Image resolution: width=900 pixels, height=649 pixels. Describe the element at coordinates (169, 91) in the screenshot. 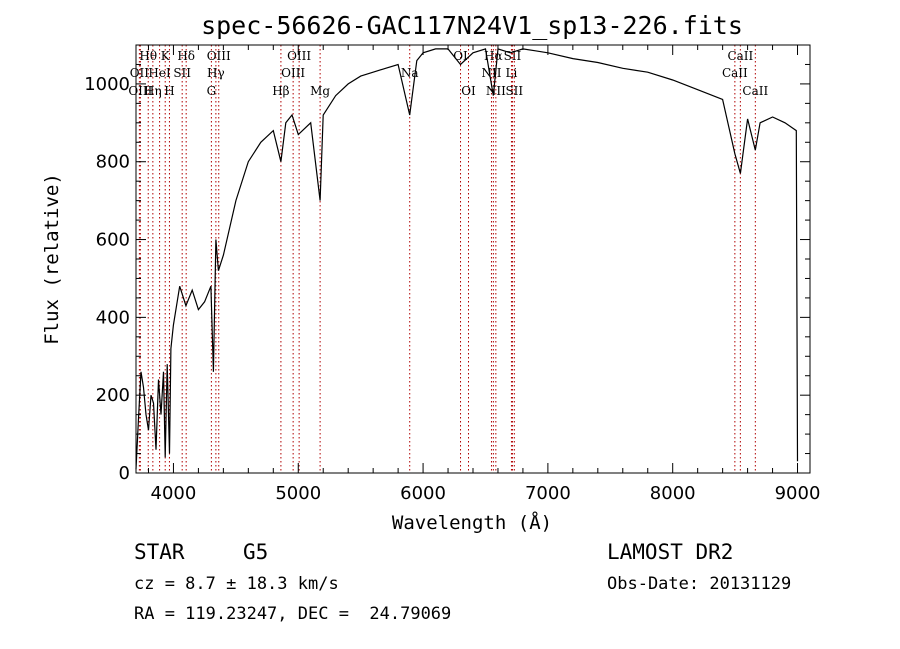

I see `spectral-line-label: H` at that location.